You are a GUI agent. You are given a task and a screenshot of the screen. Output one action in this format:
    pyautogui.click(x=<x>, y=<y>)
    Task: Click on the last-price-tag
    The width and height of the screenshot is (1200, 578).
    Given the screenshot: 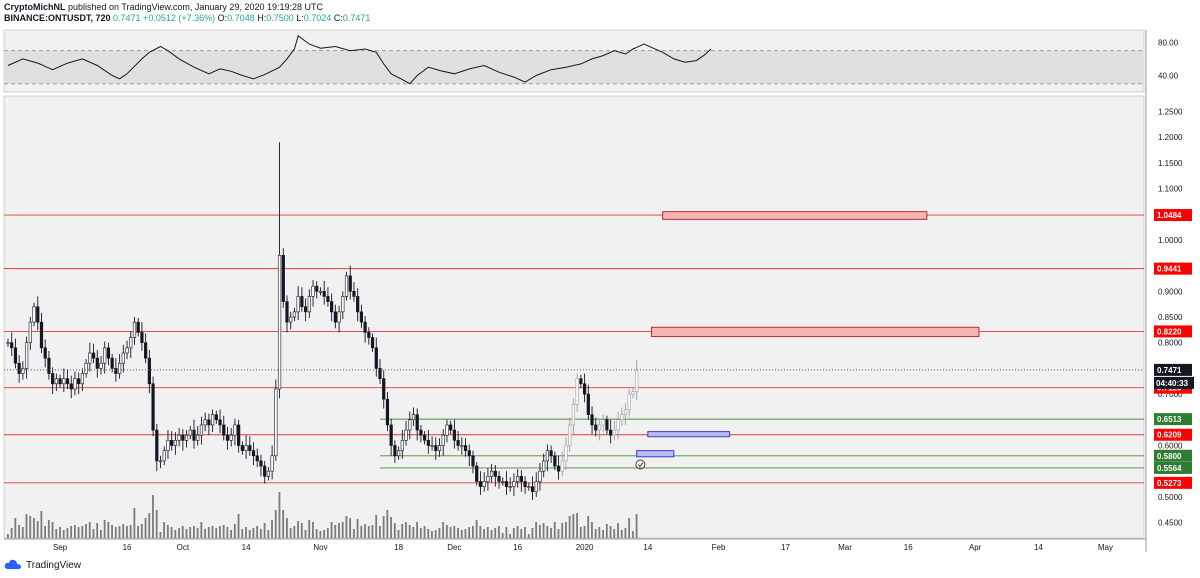 What is the action you would take?
    pyautogui.click(x=1173, y=369)
    